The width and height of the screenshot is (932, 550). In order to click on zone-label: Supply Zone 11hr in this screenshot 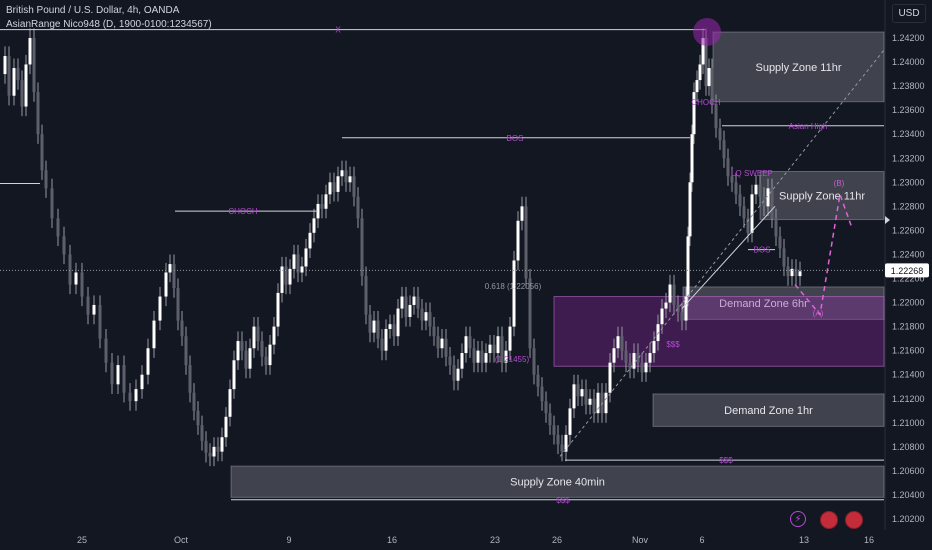, I will do `click(798, 68)`.